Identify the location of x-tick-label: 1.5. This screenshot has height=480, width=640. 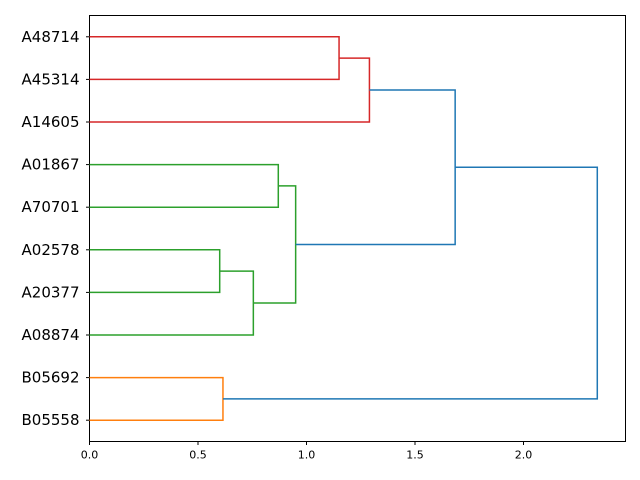
(415, 455).